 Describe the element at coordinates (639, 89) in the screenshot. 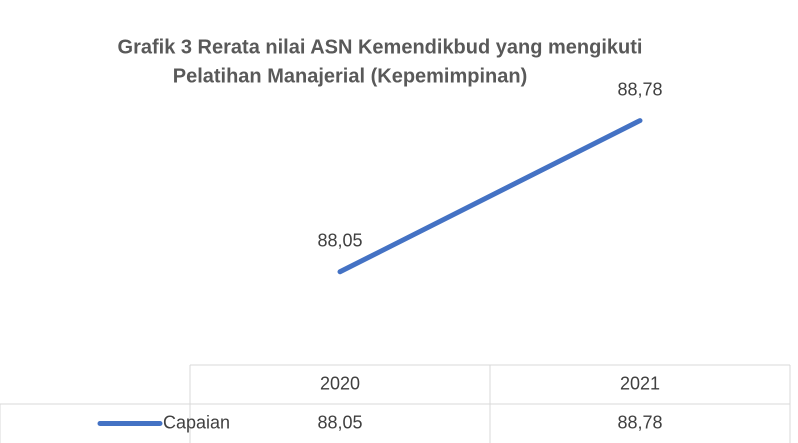

I see `data-label: 88,78` at that location.